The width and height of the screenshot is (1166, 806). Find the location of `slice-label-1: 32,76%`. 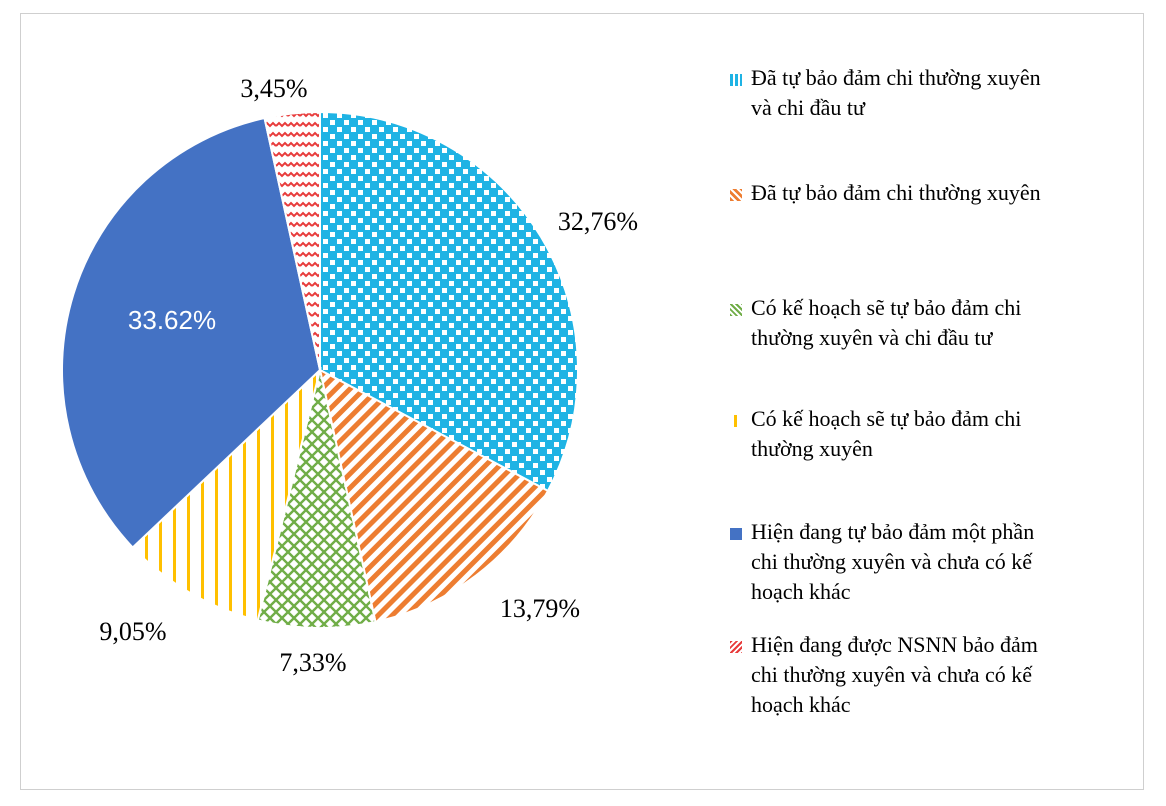

slice-label-1: 32,76% is located at coordinates (598, 221).